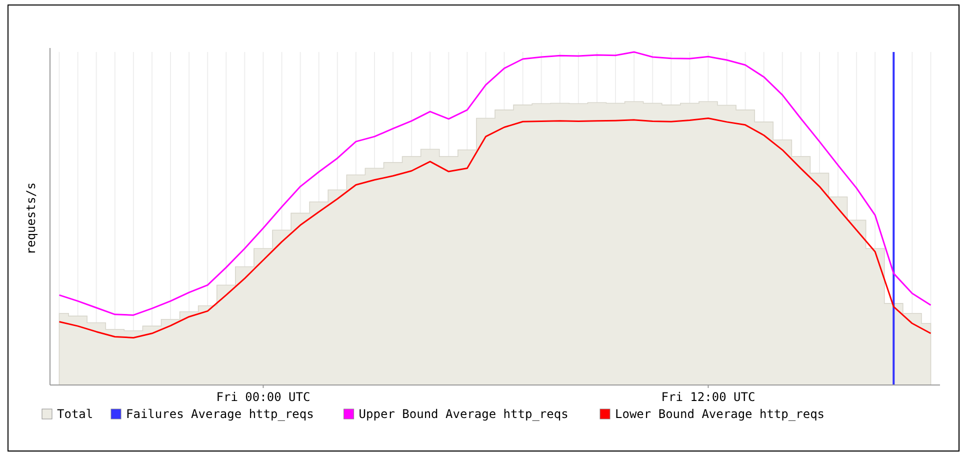 This screenshot has width=960, height=452. Describe the element at coordinates (220, 414) in the screenshot. I see `legend-label: Failures Average http_reqs` at that location.